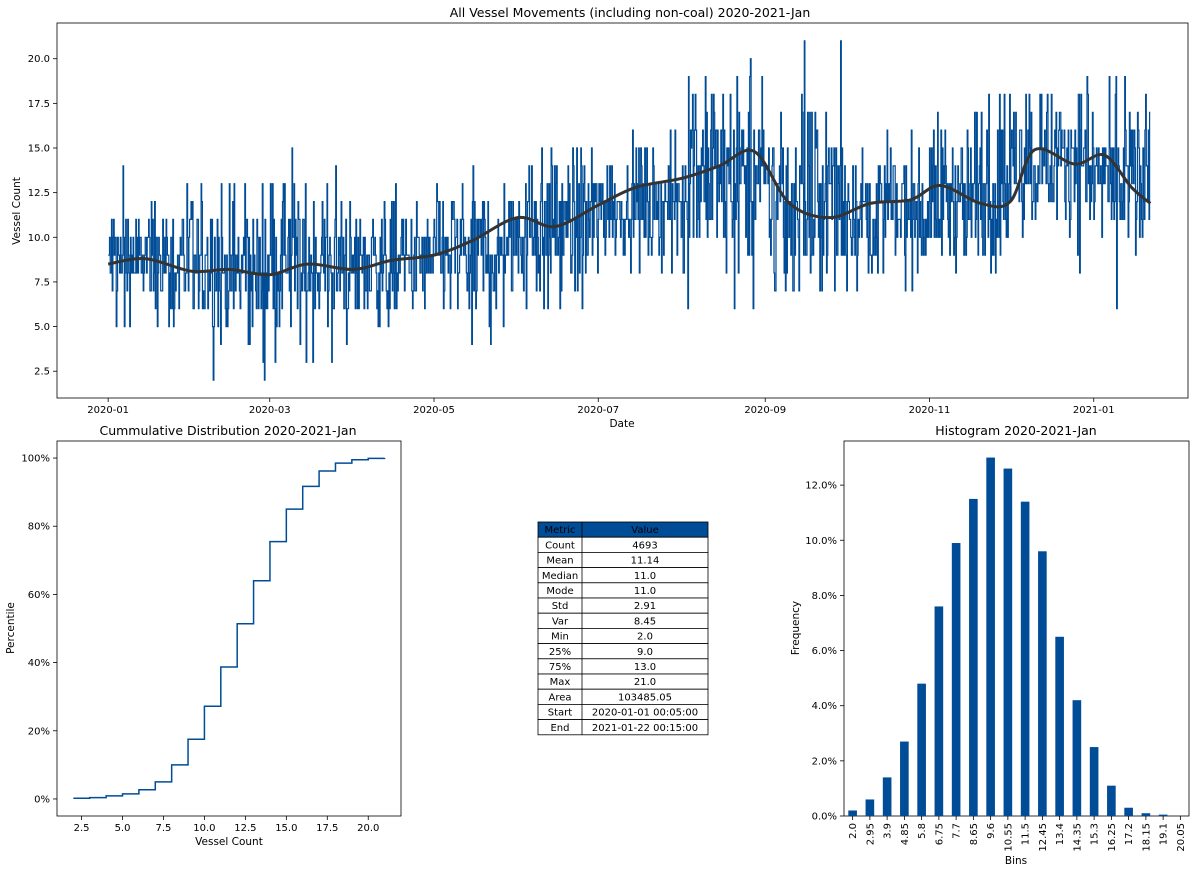  Describe the element at coordinates (39, 193) in the screenshot. I see `y-tick-label: 12.5` at that location.